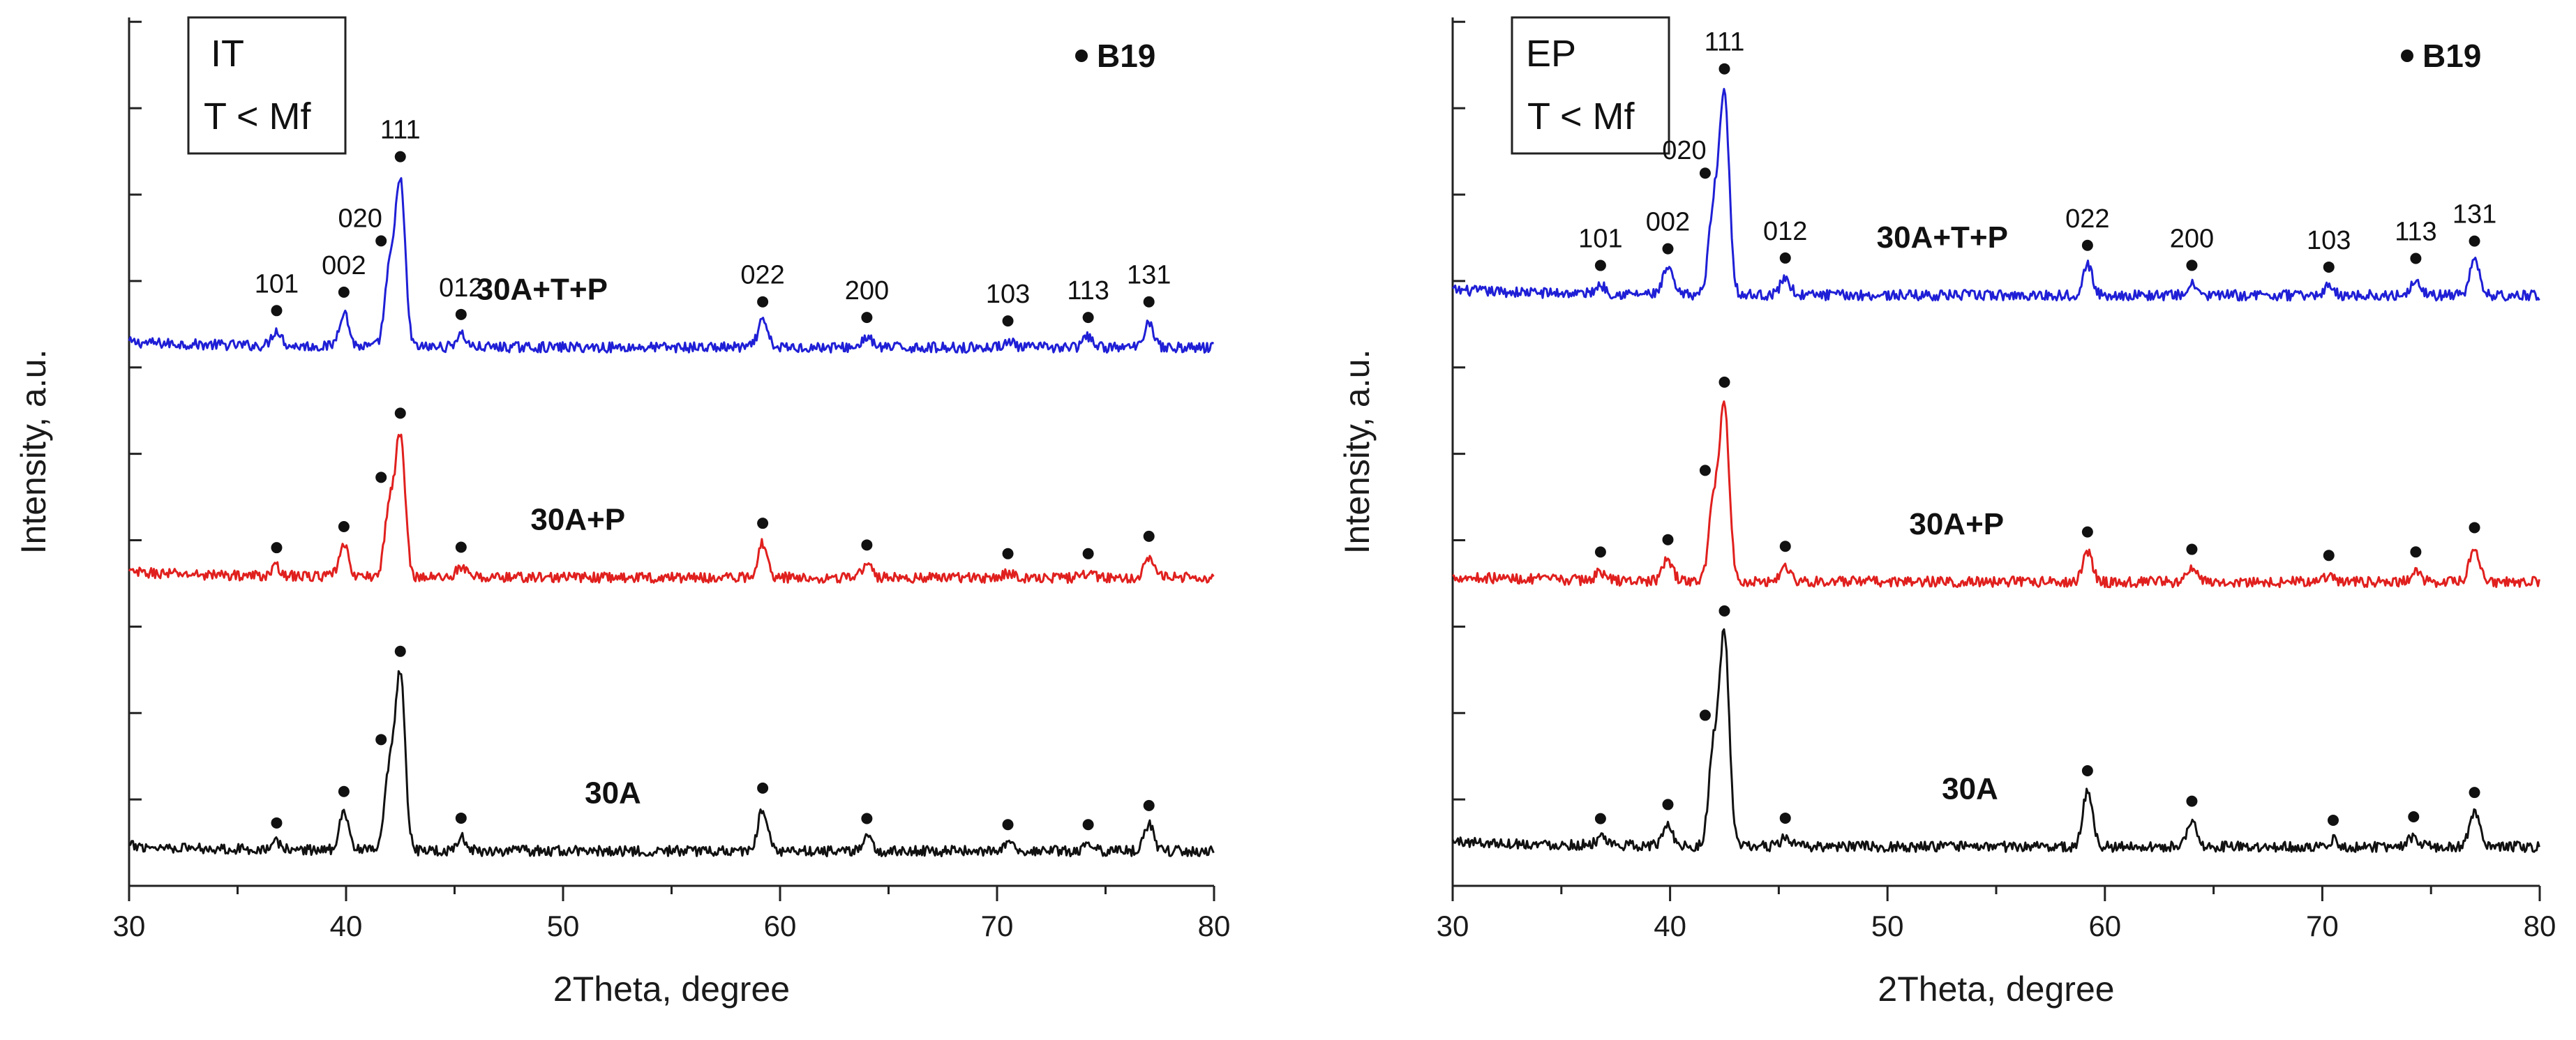  I want to click on x-tick-label: 30, so click(1453, 926).